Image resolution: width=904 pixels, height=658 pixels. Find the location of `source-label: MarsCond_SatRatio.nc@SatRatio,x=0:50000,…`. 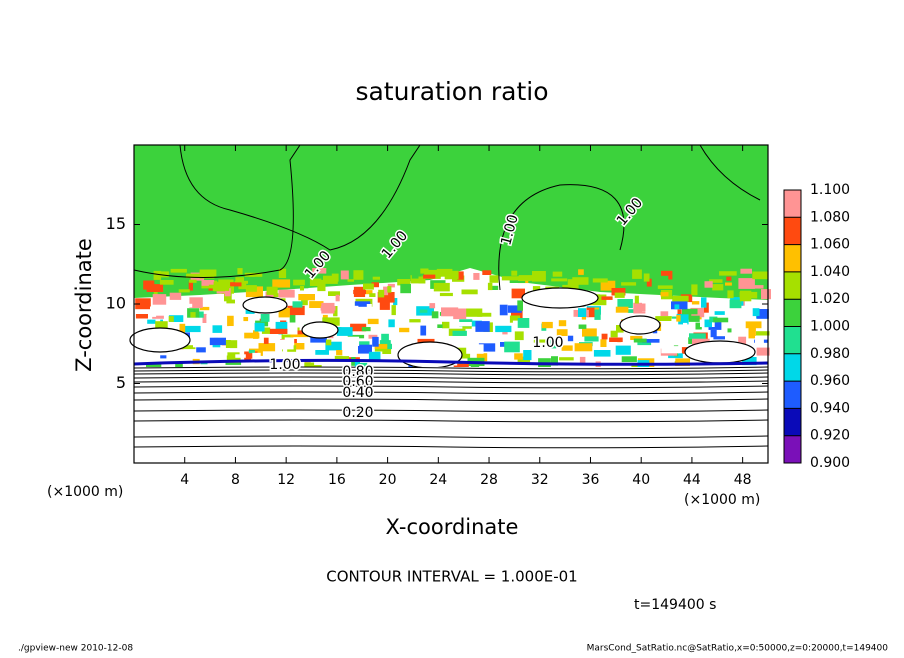

source-label: MarsCond_SatRatio.nc@SatRatio,x=0:50000,… is located at coordinates (738, 649).